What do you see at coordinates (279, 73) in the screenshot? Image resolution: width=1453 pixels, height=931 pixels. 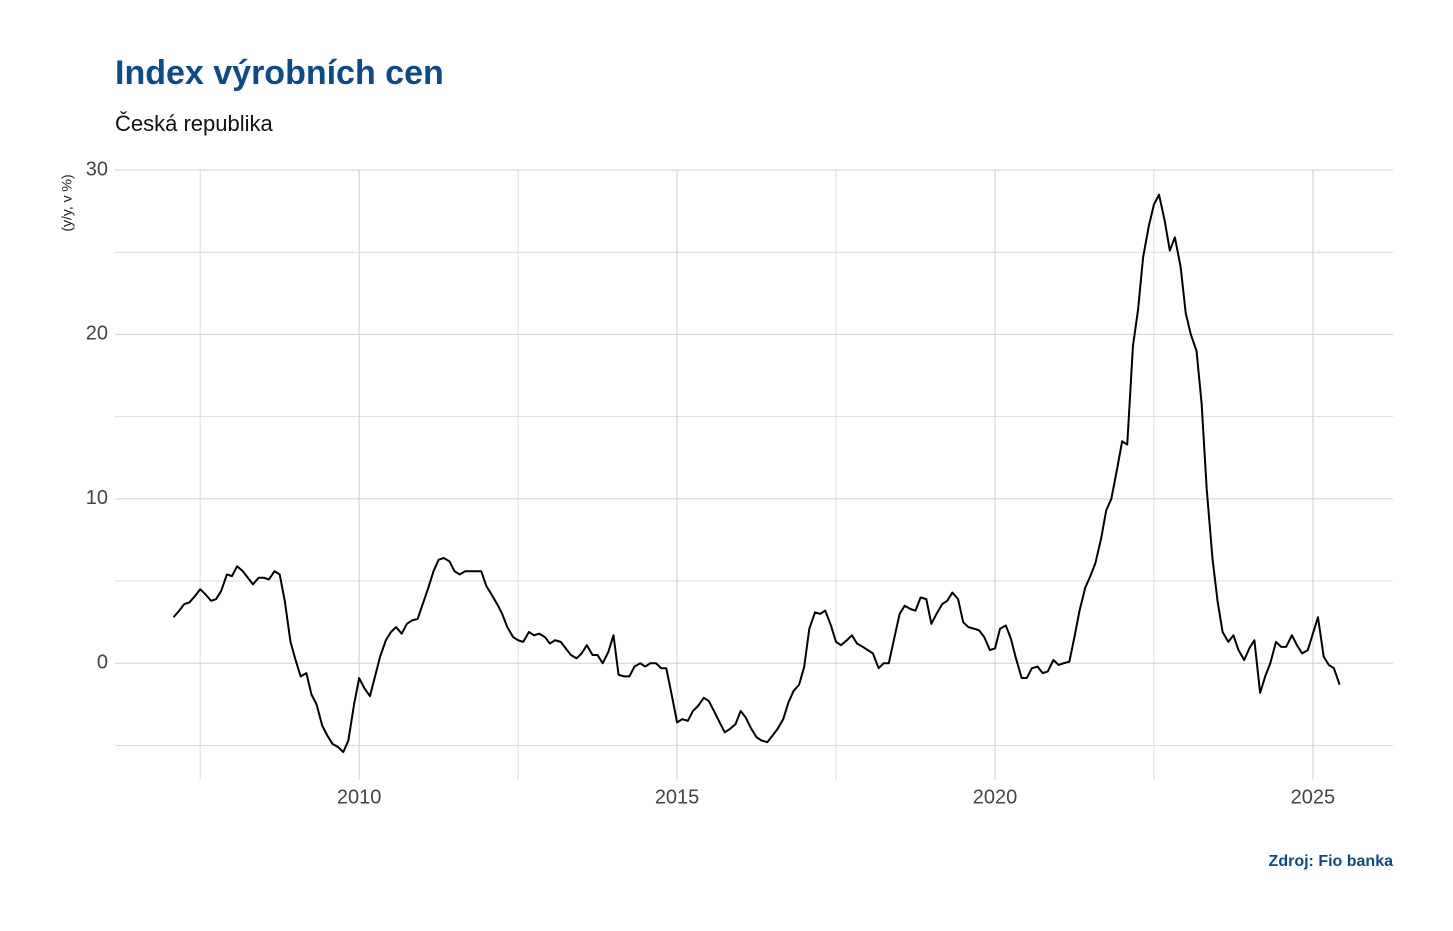 I see `chart-title: Index výrobních cen` at bounding box center [279, 73].